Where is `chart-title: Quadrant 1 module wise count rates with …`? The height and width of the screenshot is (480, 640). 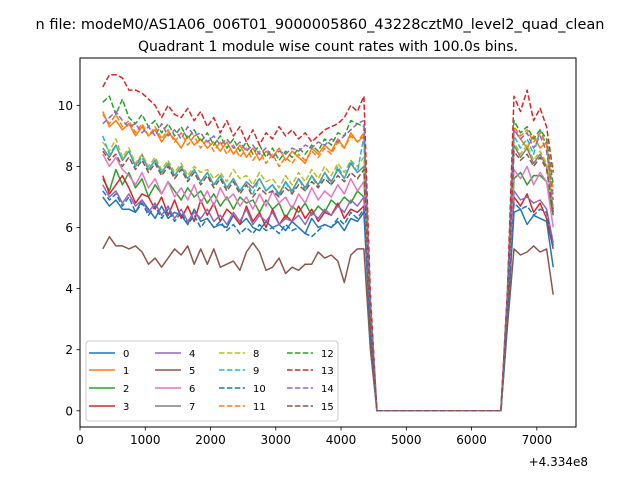
chart-title: Quadrant 1 module wise count rates with … is located at coordinates (328, 47).